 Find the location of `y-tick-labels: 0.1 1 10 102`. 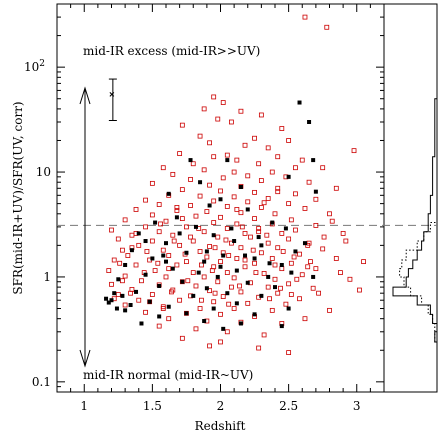

y-tick-labels: 0.1 1 10 102 is located at coordinates (37, 224).